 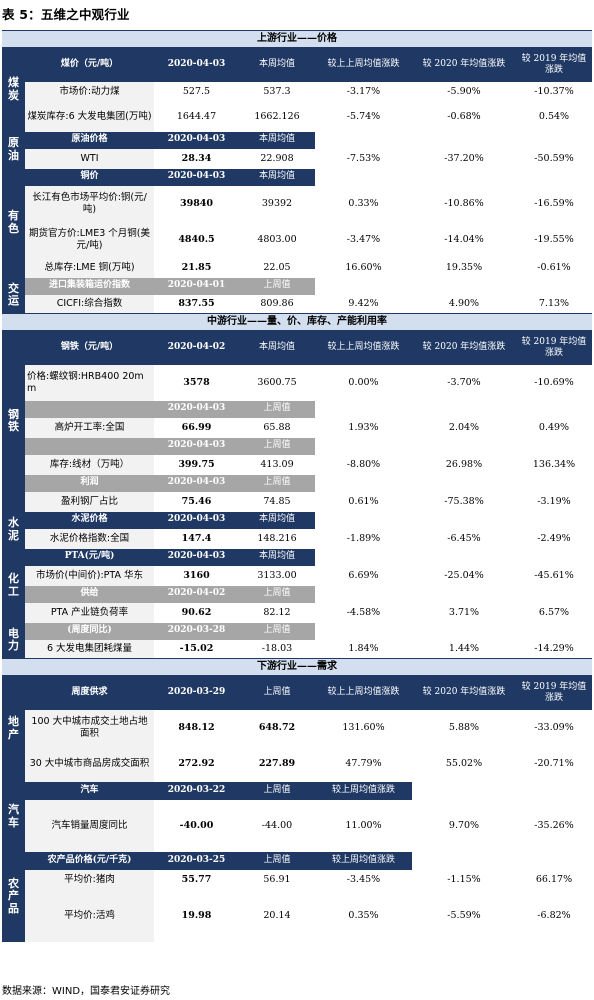 What do you see at coordinates (363, 203) in the screenshot?
I see `cell: 0.33%` at bounding box center [363, 203].